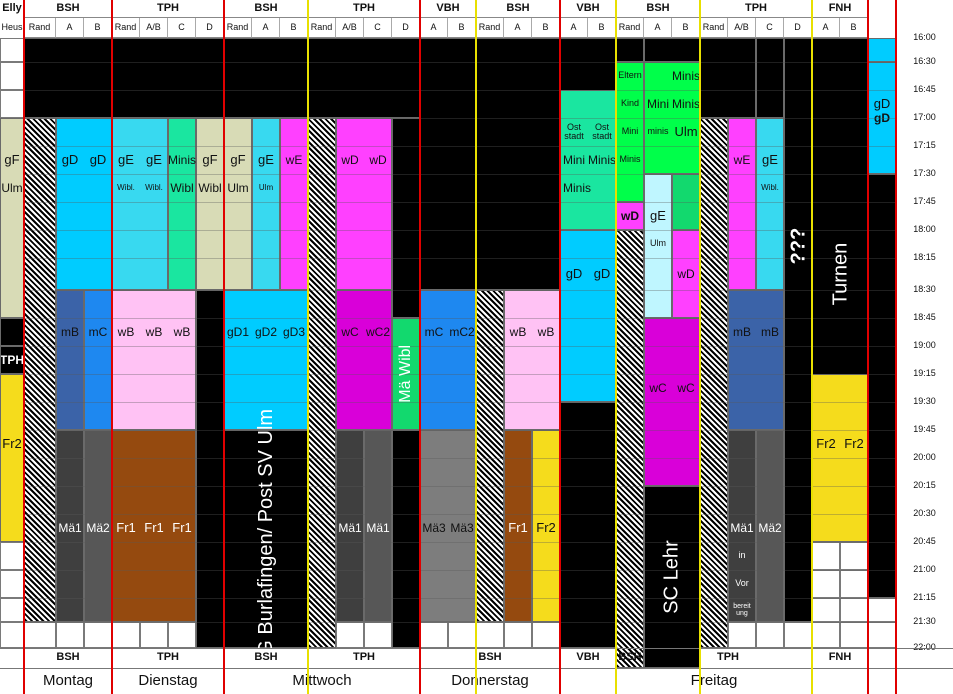 Image resolution: width=953 pixels, height=694 pixels. I want to click on cell-label: Mä3, so click(462, 527).